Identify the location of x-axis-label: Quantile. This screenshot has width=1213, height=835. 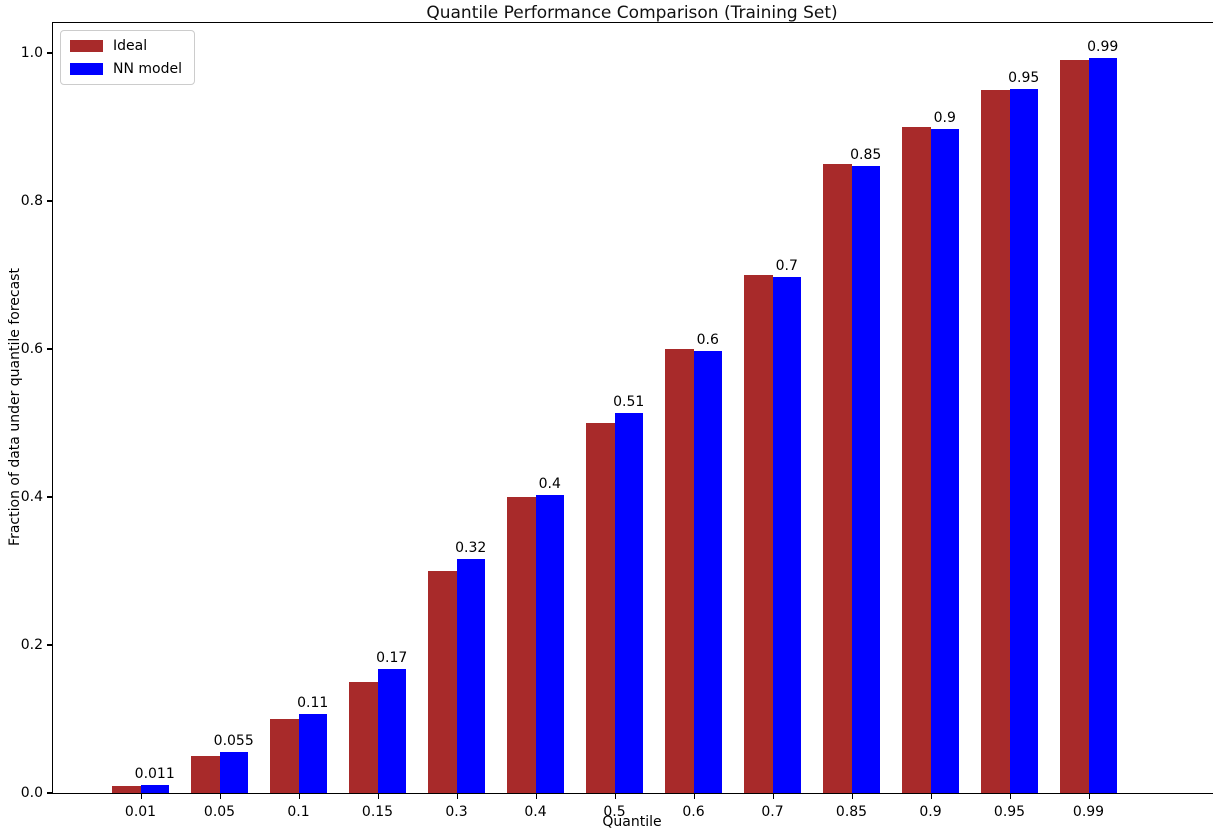
(632, 822).